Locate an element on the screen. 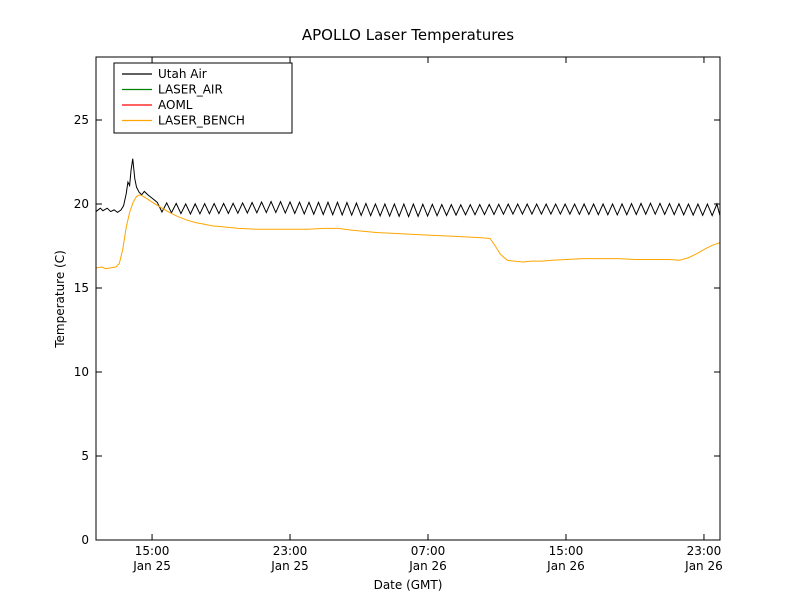 The height and width of the screenshot is (604, 800). x-tick-time: 07:00 is located at coordinates (428, 551).